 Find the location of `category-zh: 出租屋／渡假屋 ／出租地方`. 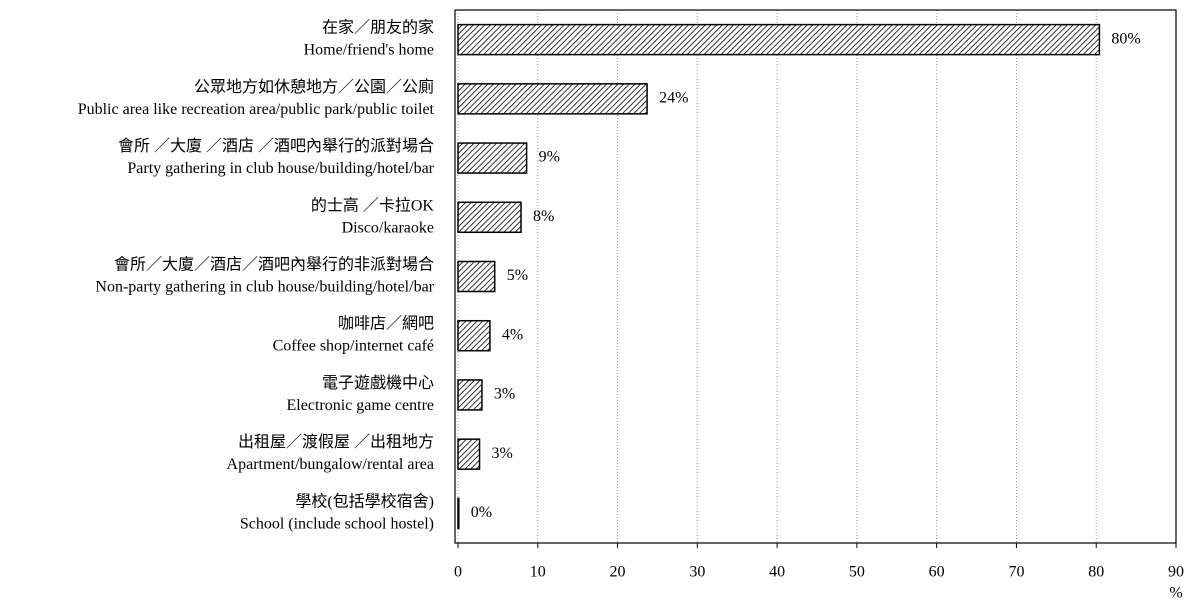

category-zh: 出租屋／渡假屋 ／出租地方 is located at coordinates (336, 442).